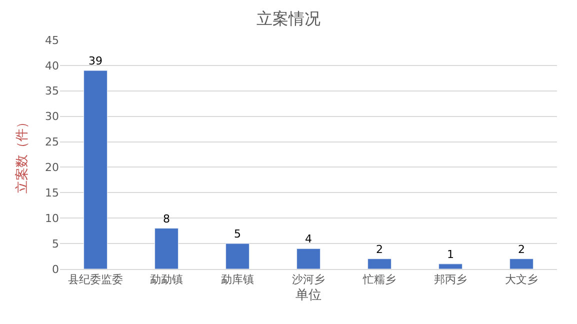 The width and height of the screenshot is (577, 324). What do you see at coordinates (309, 295) in the screenshot?
I see `x-axis-title: 单位` at bounding box center [309, 295].